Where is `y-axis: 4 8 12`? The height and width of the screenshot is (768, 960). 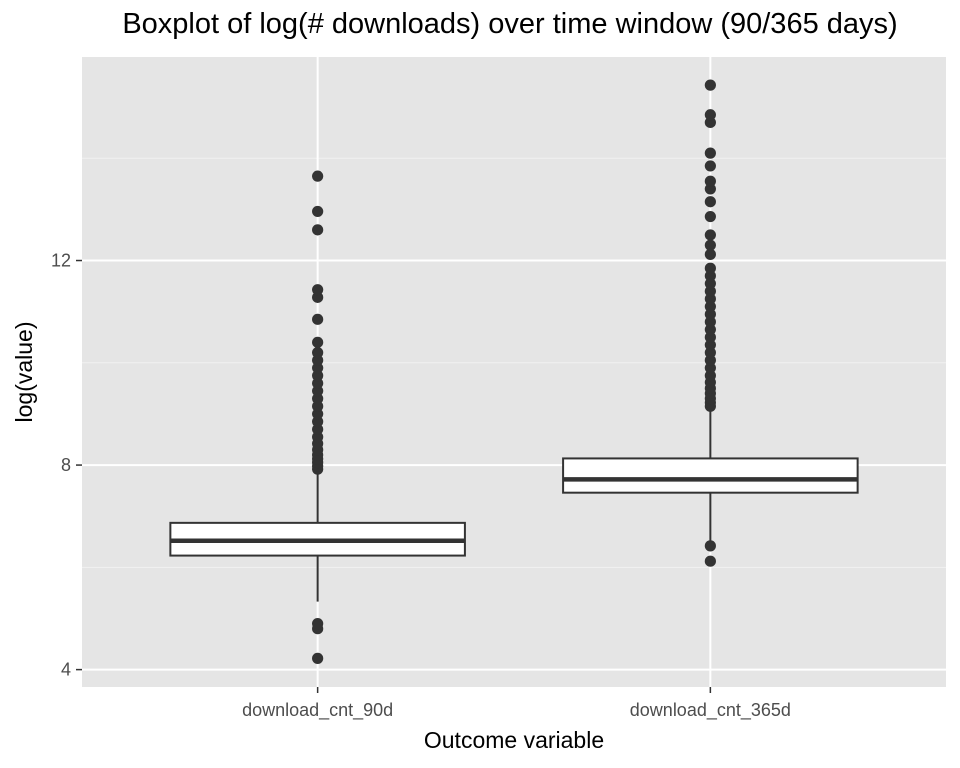
y-axis: 4 8 12 is located at coordinates (66, 465).